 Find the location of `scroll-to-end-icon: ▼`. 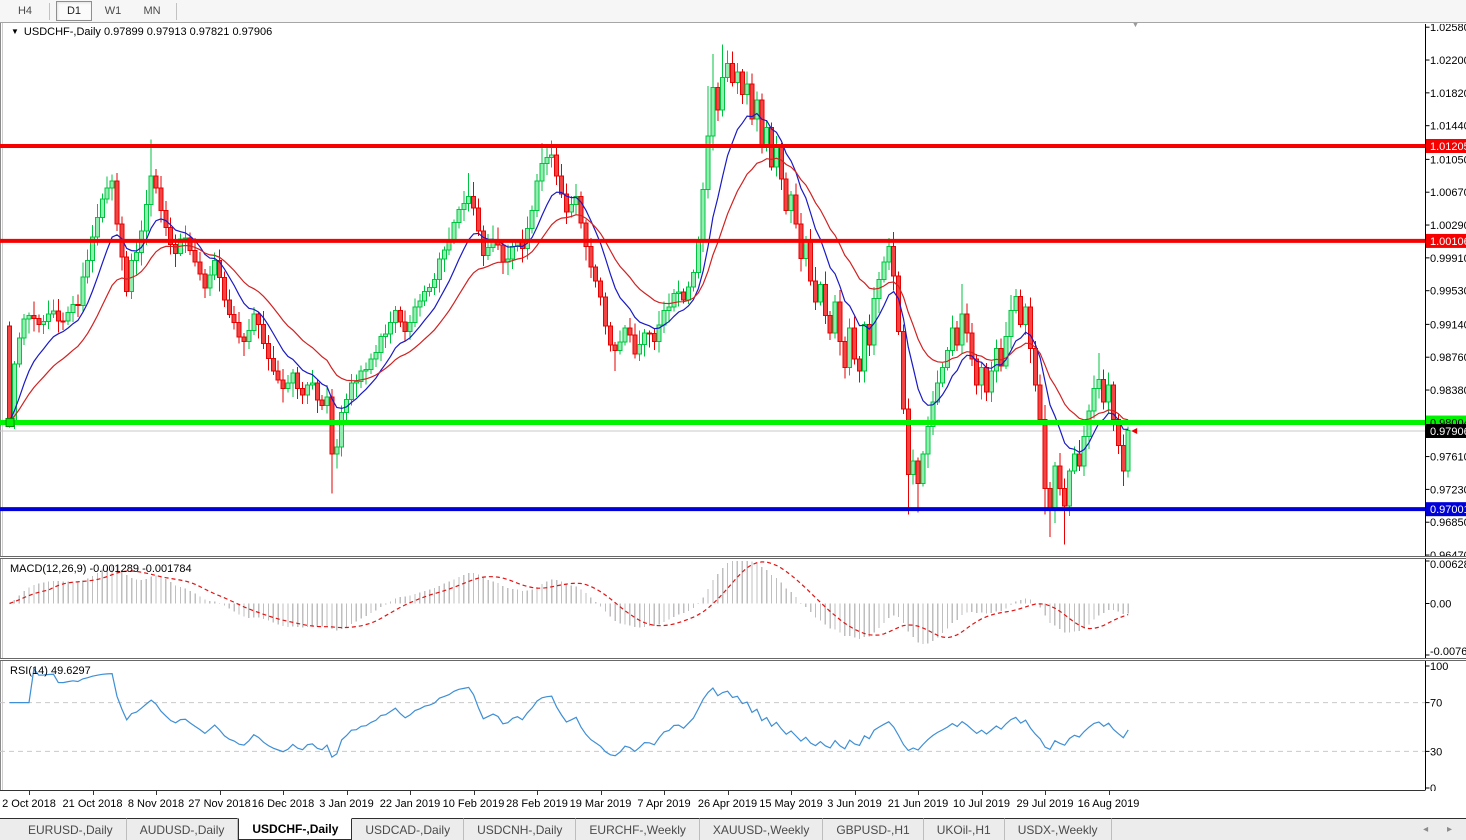

scroll-to-end-icon: ▼ is located at coordinates (1135, 24).